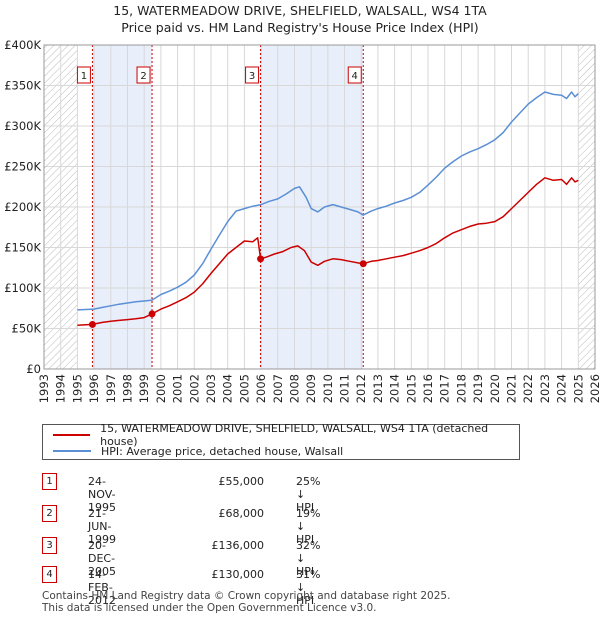 This screenshot has height=620, width=600. What do you see at coordinates (238, 574) in the screenshot?
I see `sale-price: £130,000` at bounding box center [238, 574].